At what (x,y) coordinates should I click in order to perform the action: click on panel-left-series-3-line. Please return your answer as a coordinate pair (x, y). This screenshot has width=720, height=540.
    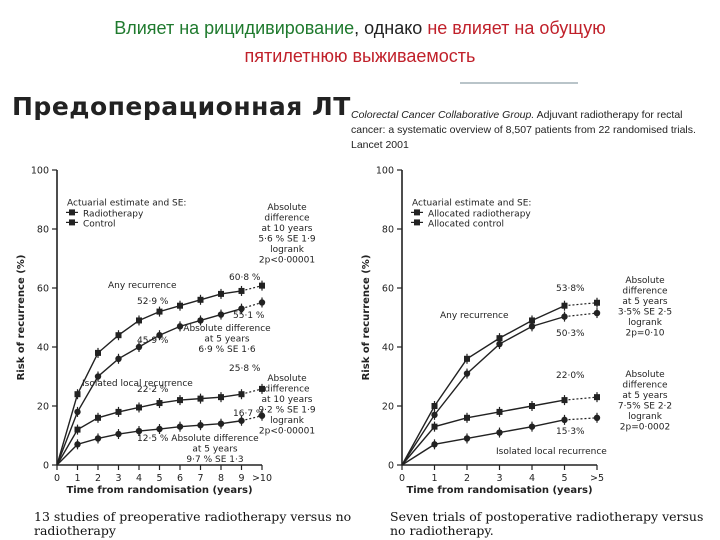
    Looking at the image, I should click on (149, 443).